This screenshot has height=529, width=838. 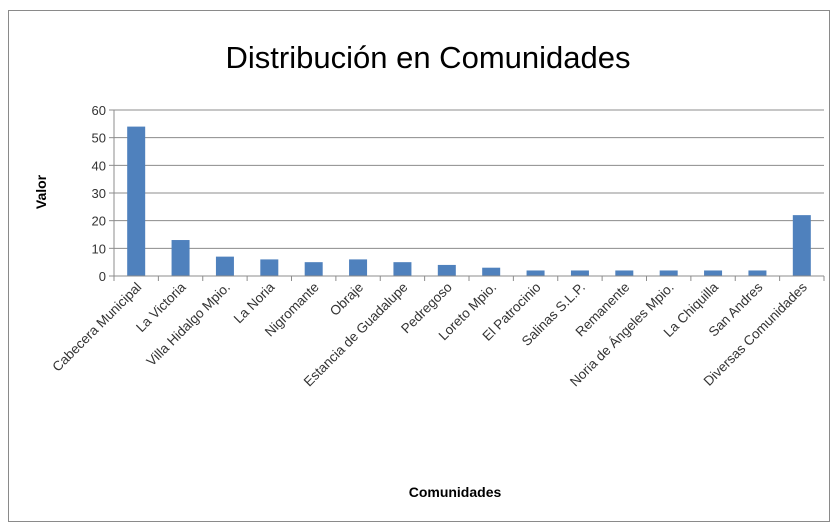 What do you see at coordinates (428, 57) in the screenshot?
I see `chart-title: Distribución en Comunidades` at bounding box center [428, 57].